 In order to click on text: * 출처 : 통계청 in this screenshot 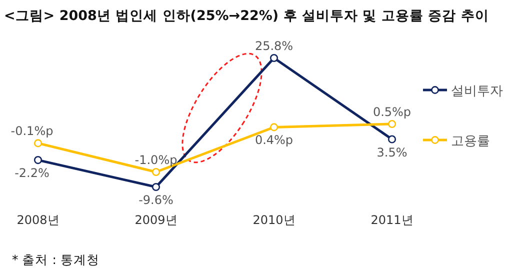, I will do `click(56, 259)`.